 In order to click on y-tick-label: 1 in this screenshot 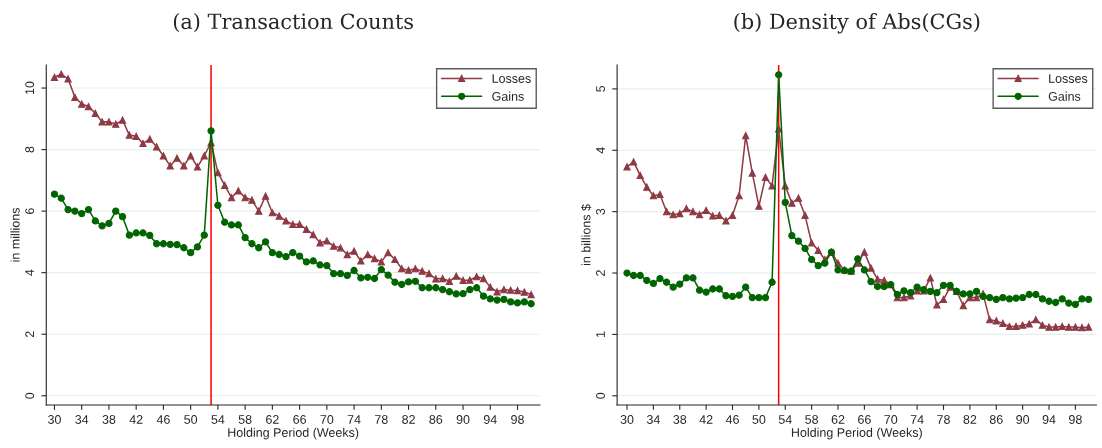, I will do `click(600, 334)`.